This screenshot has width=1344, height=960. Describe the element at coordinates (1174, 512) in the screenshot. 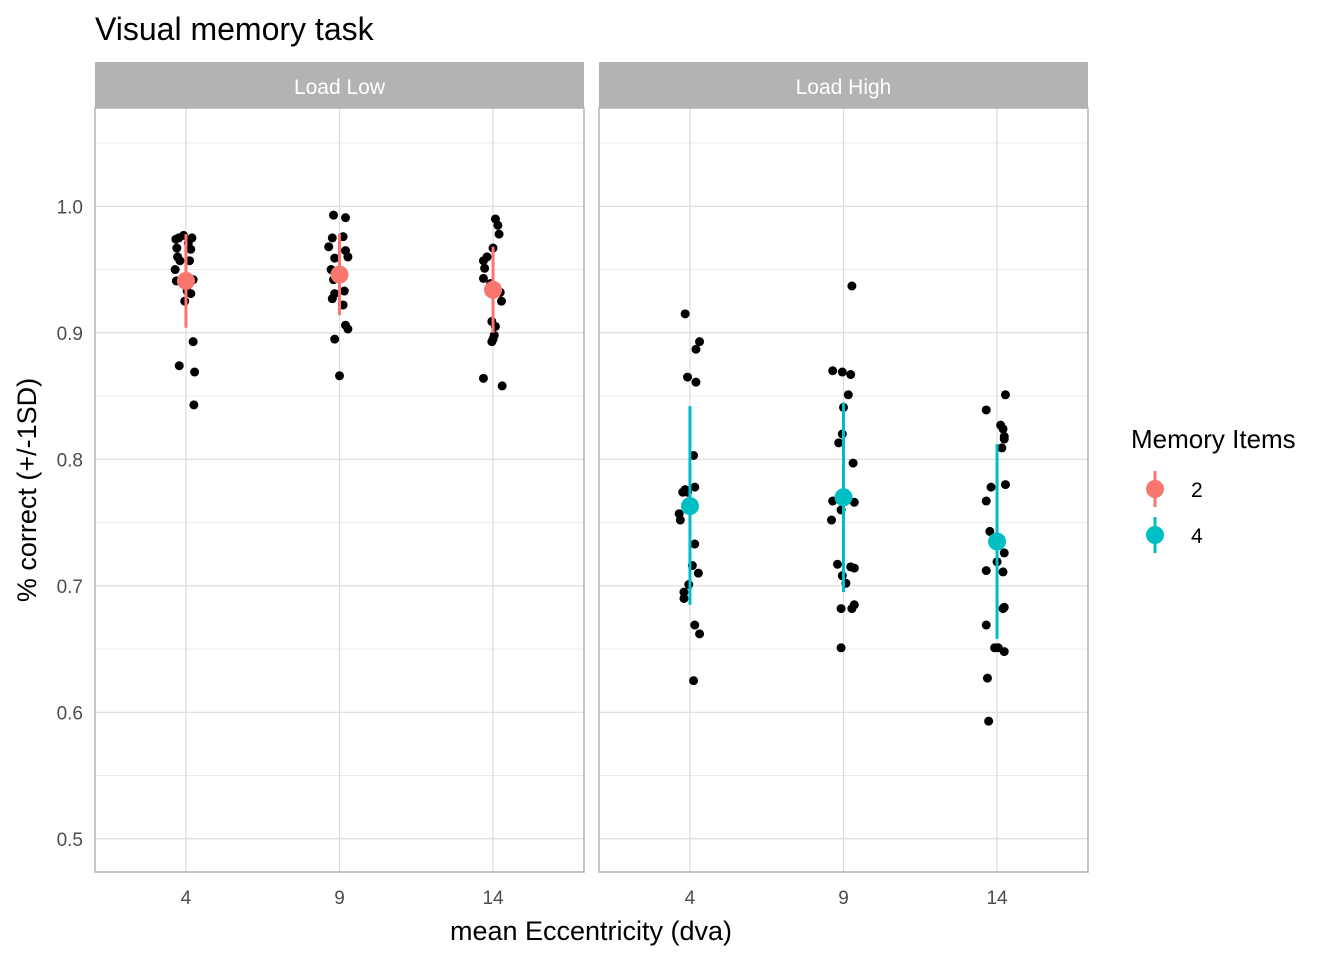

I see `legend-items: 24` at that location.